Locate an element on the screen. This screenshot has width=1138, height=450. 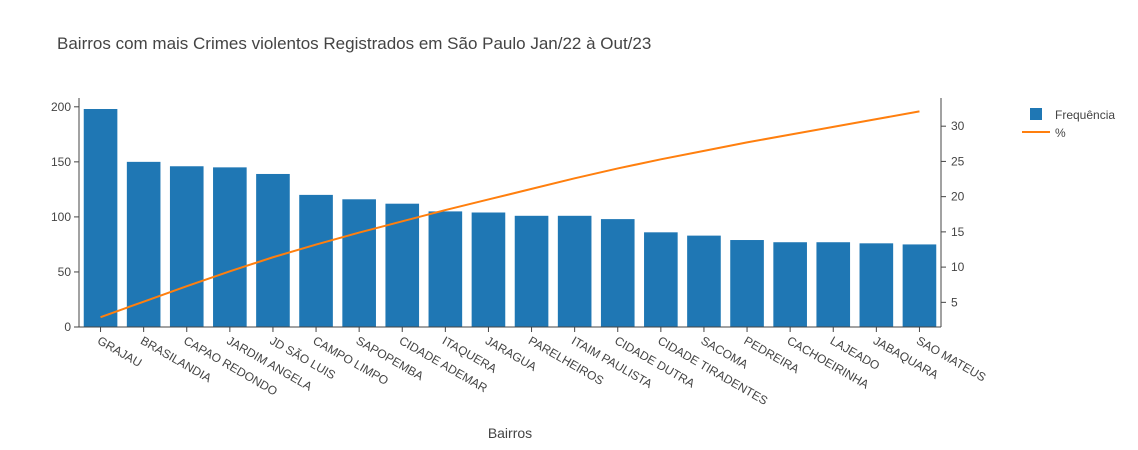
legend: Frequência % is located at coordinates (1068, 124).